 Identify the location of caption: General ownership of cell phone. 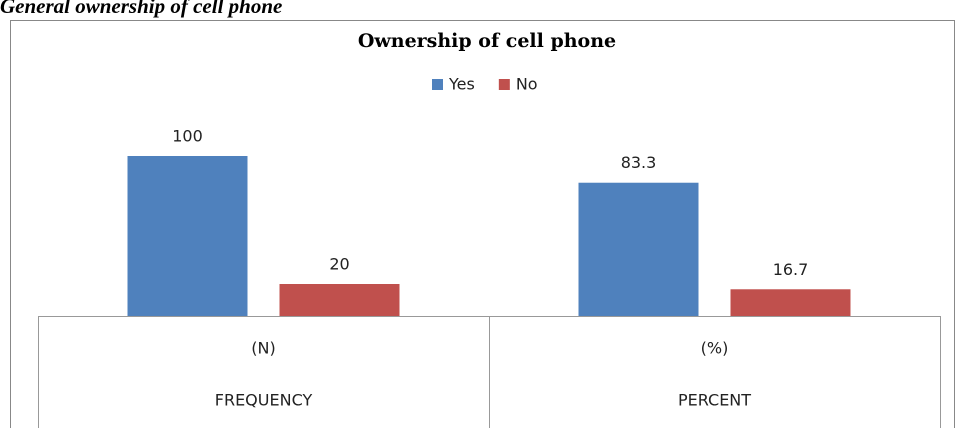
(141, 9).